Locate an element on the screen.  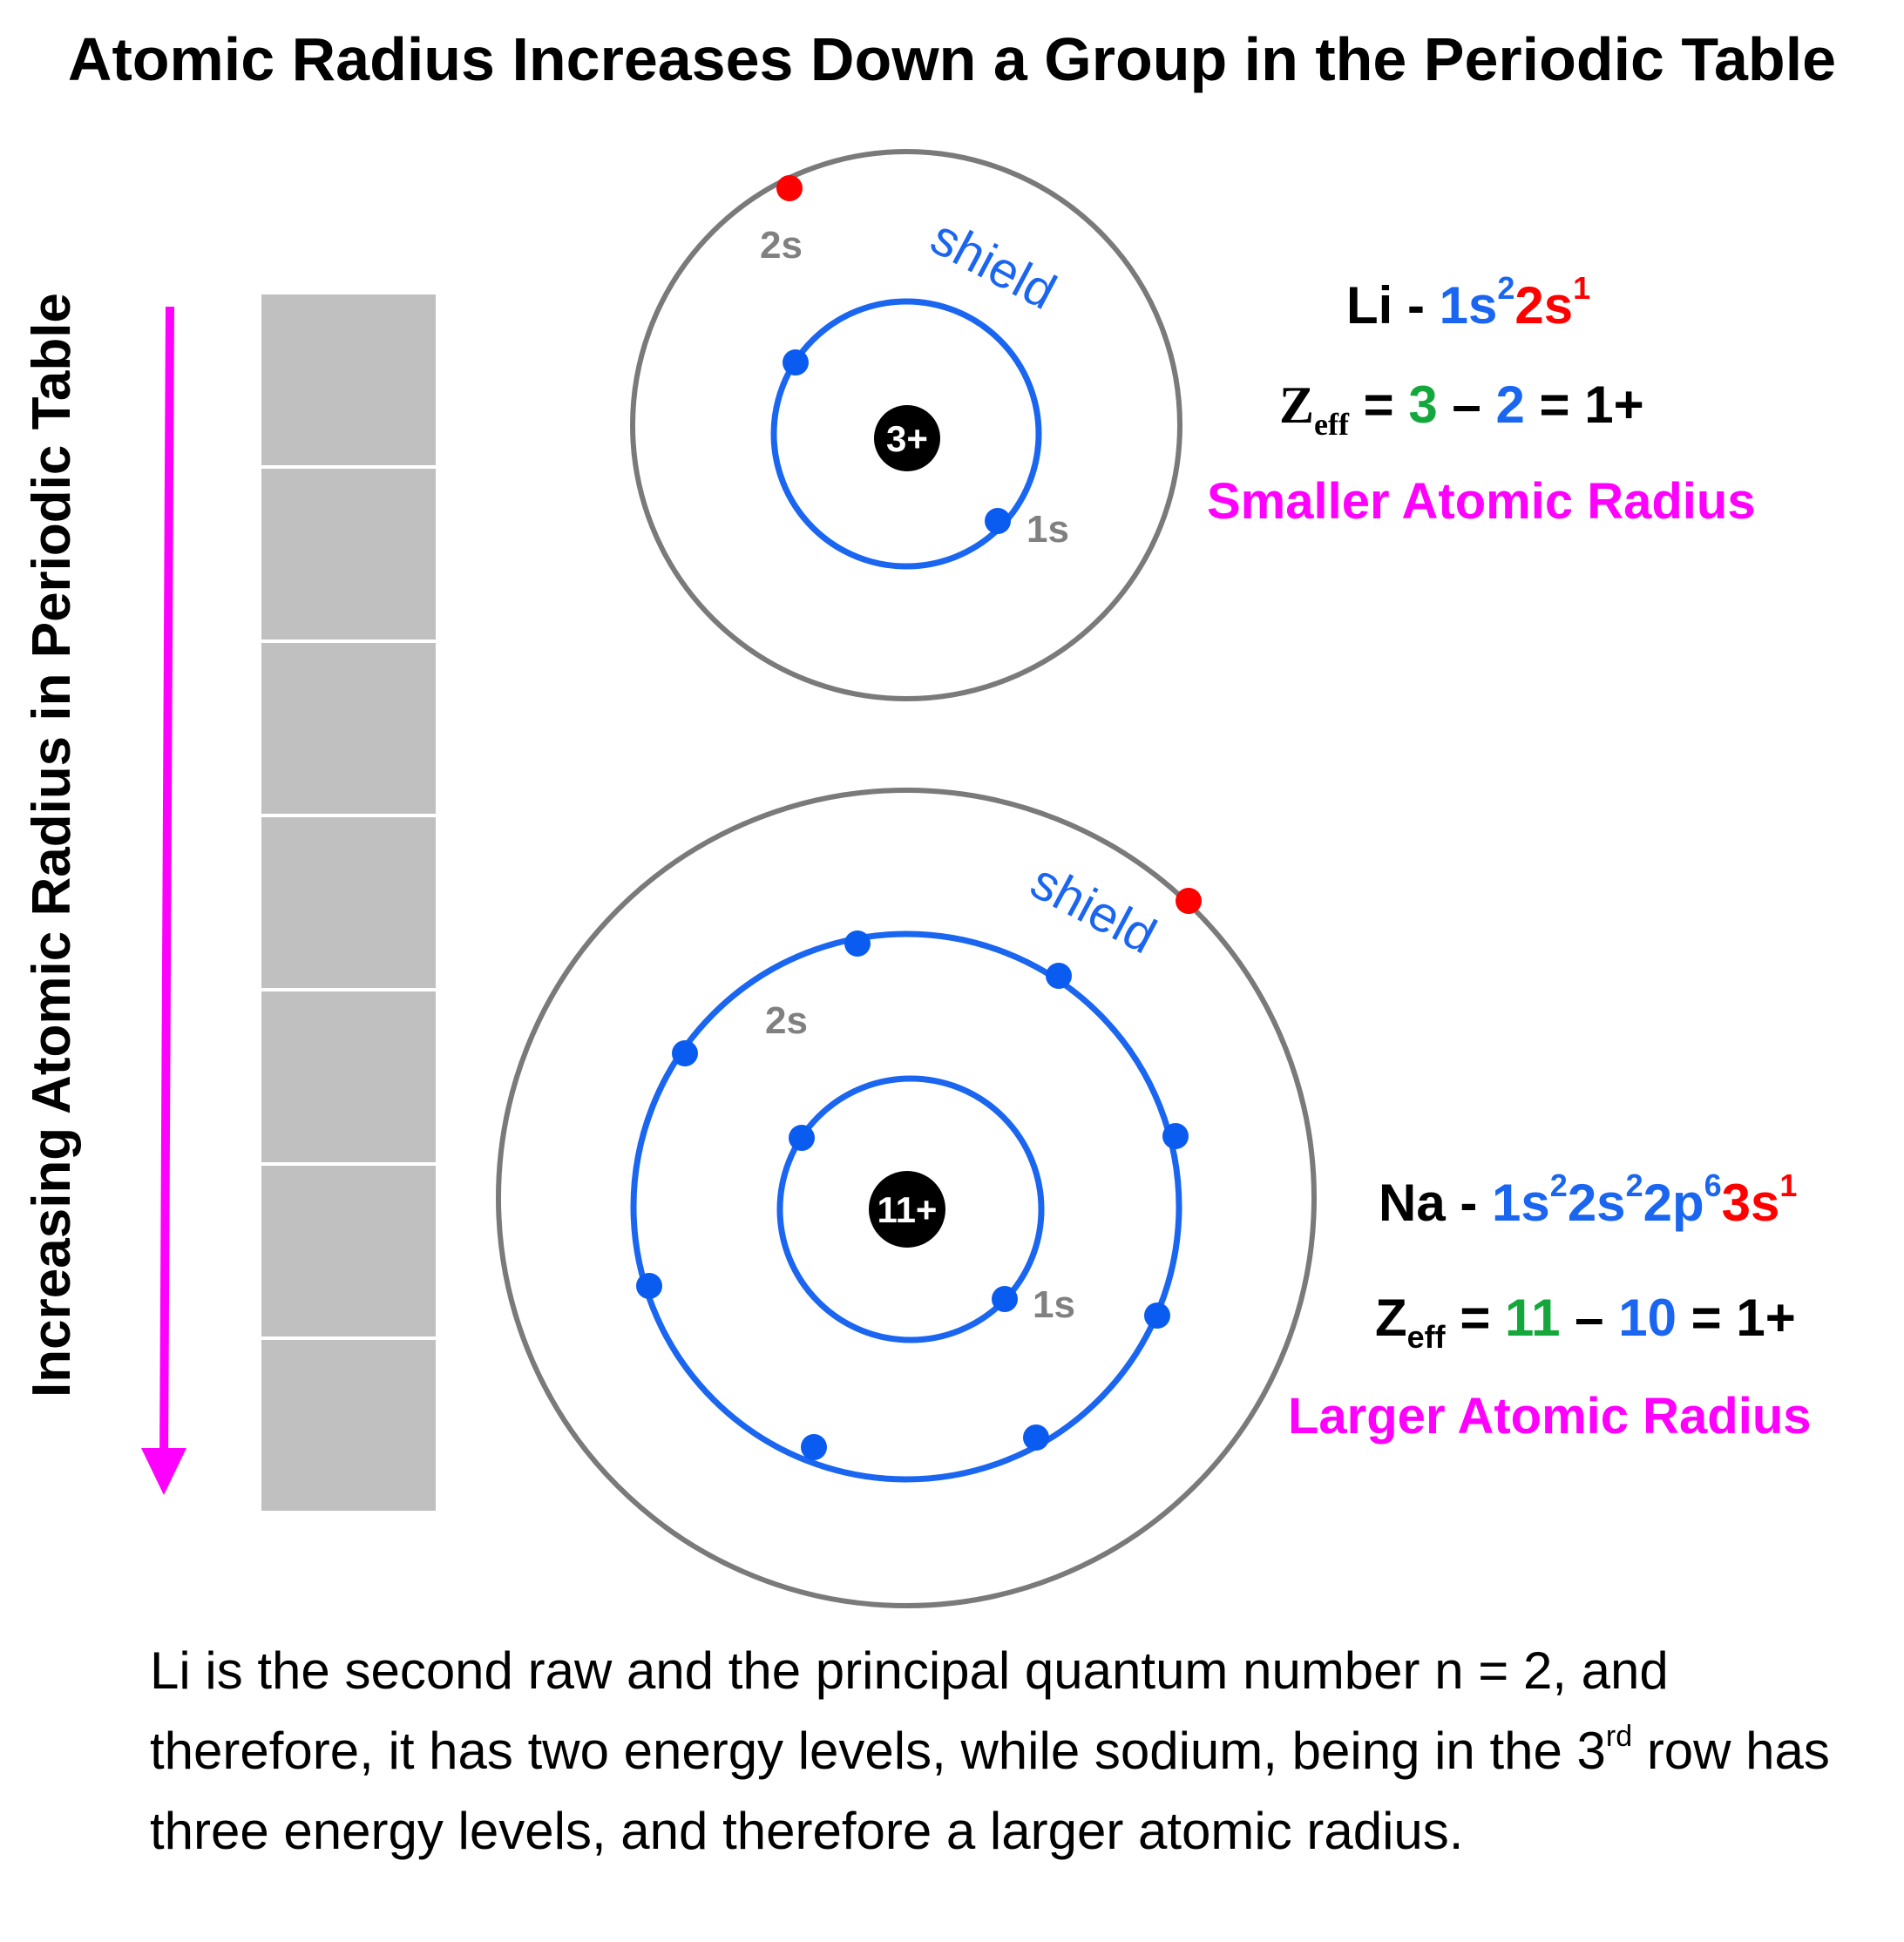
na-inner-shell-1s is located at coordinates (910, 1209).